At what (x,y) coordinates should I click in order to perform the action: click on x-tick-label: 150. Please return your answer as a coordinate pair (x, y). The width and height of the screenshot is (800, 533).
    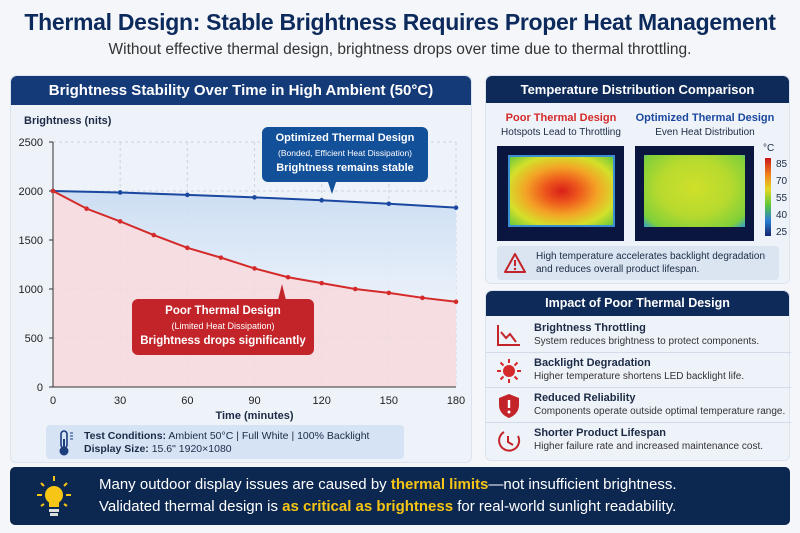
    Looking at the image, I should click on (389, 401).